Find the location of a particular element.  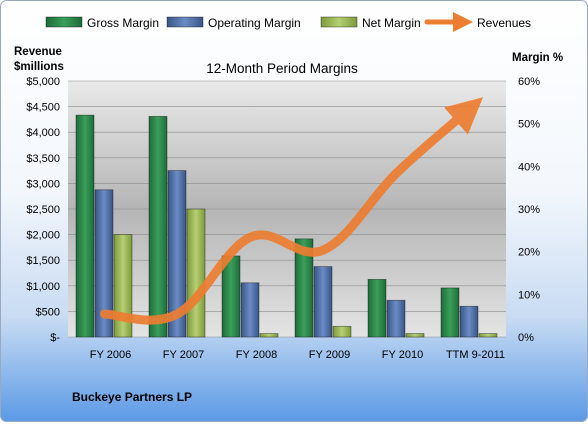

left-tick-label: $4,500 is located at coordinates (43, 108).